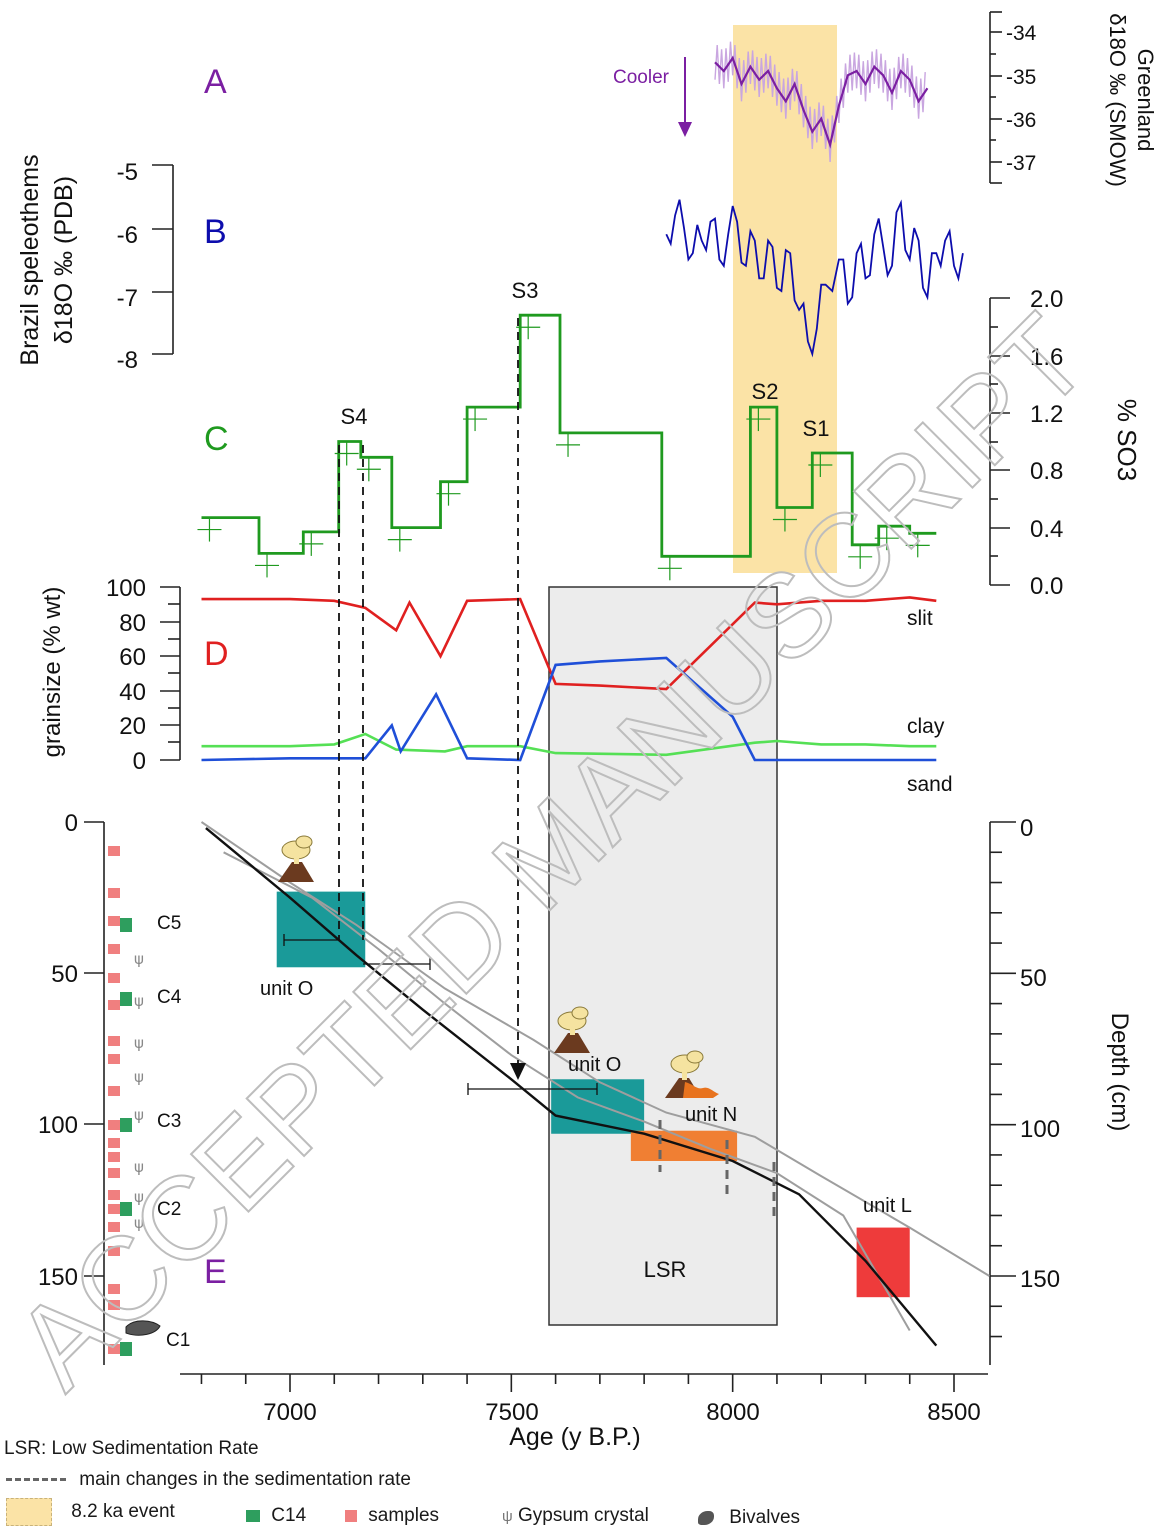 This screenshot has height=1533, width=1166. I want to click on legend-bivalves-label: Bivalves, so click(765, 1517).